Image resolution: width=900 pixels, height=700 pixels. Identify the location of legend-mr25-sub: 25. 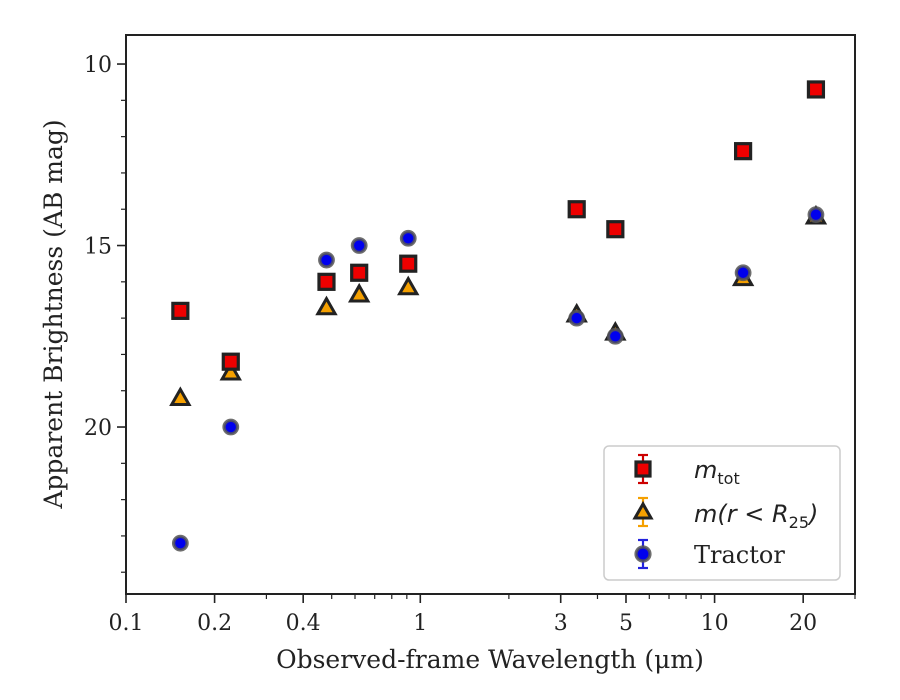
(799, 522).